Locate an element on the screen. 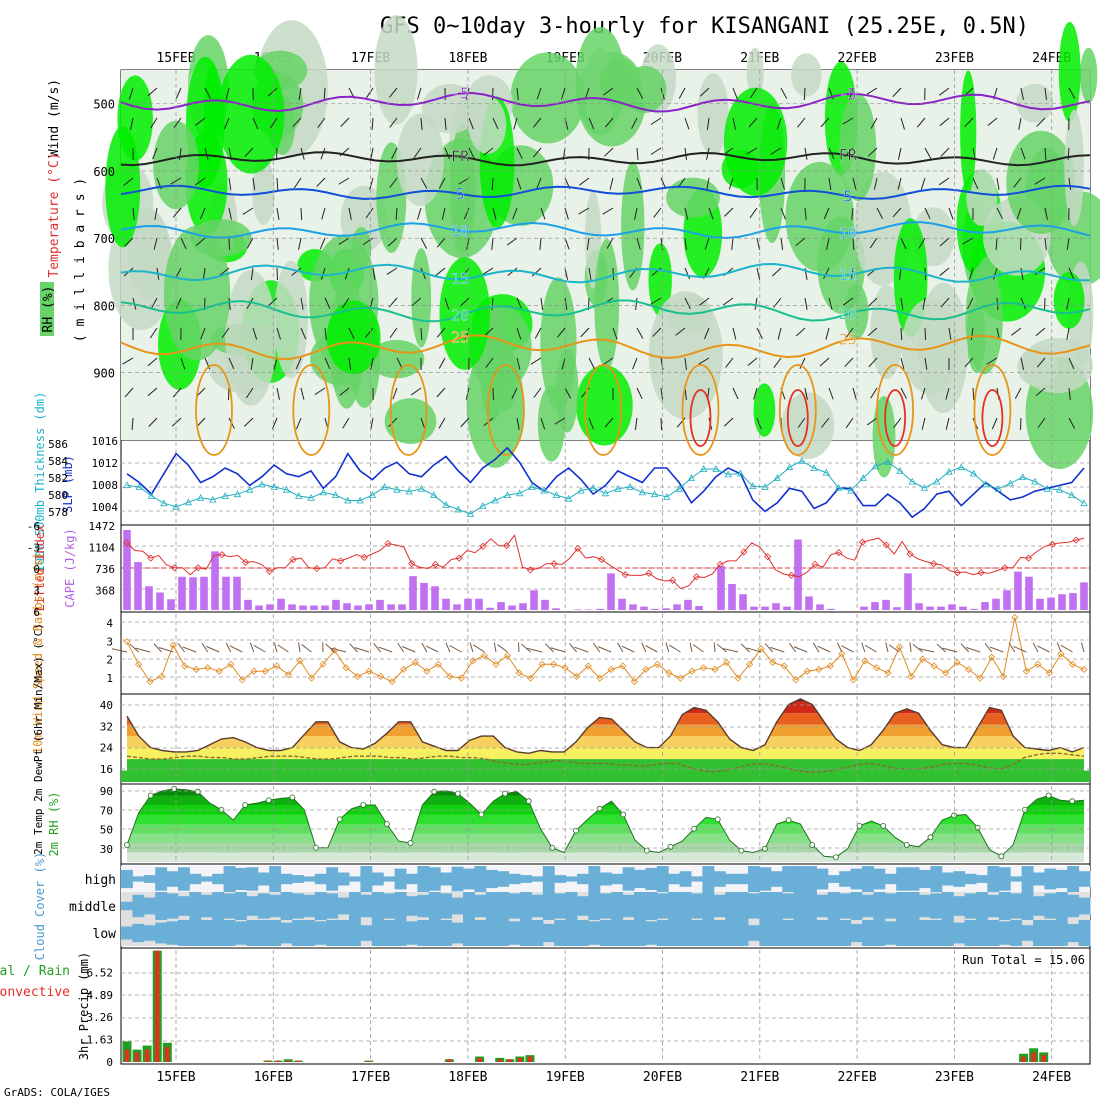 This screenshot has height=1105, width=1100. isotherm-label-5: 5 is located at coordinates (460, 194).